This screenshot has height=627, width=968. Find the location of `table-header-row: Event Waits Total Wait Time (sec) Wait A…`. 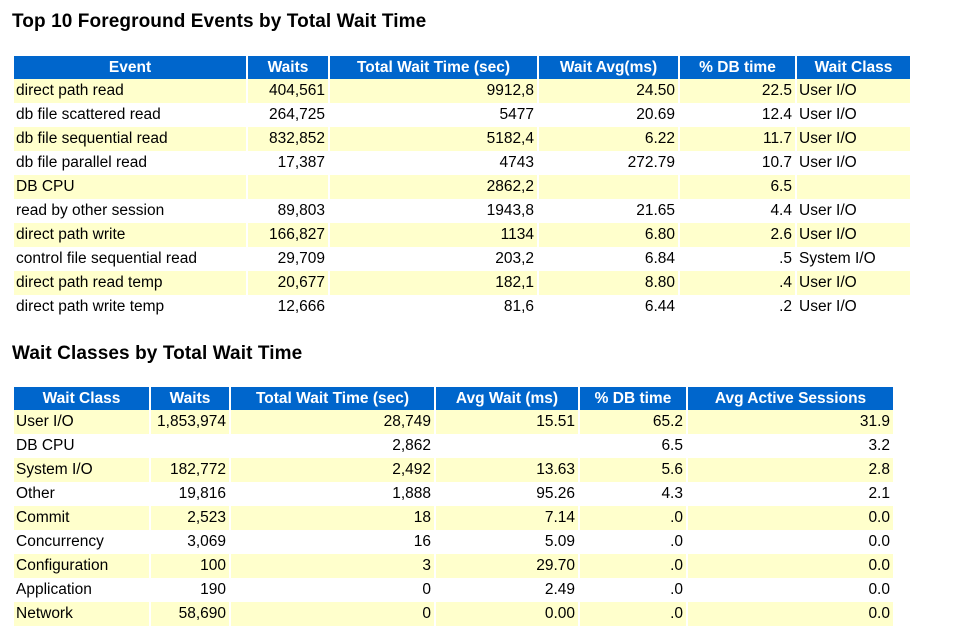

table-header-row: Event Waits Total Wait Time (sec) Wait A… is located at coordinates (462, 67).